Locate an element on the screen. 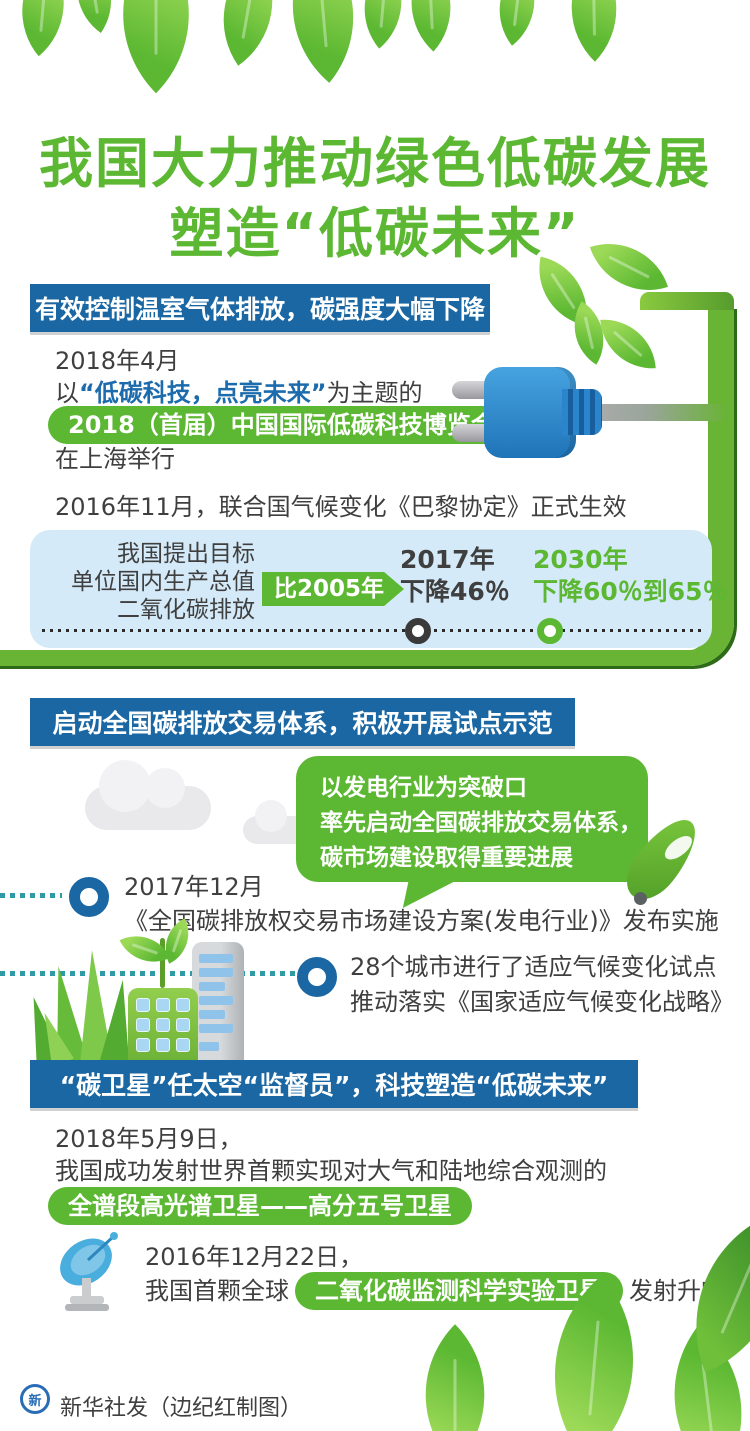  section3-header-label: “碳卫星”任太空“监督员”，科技塑造“低碳未来” is located at coordinates (334, 1085).